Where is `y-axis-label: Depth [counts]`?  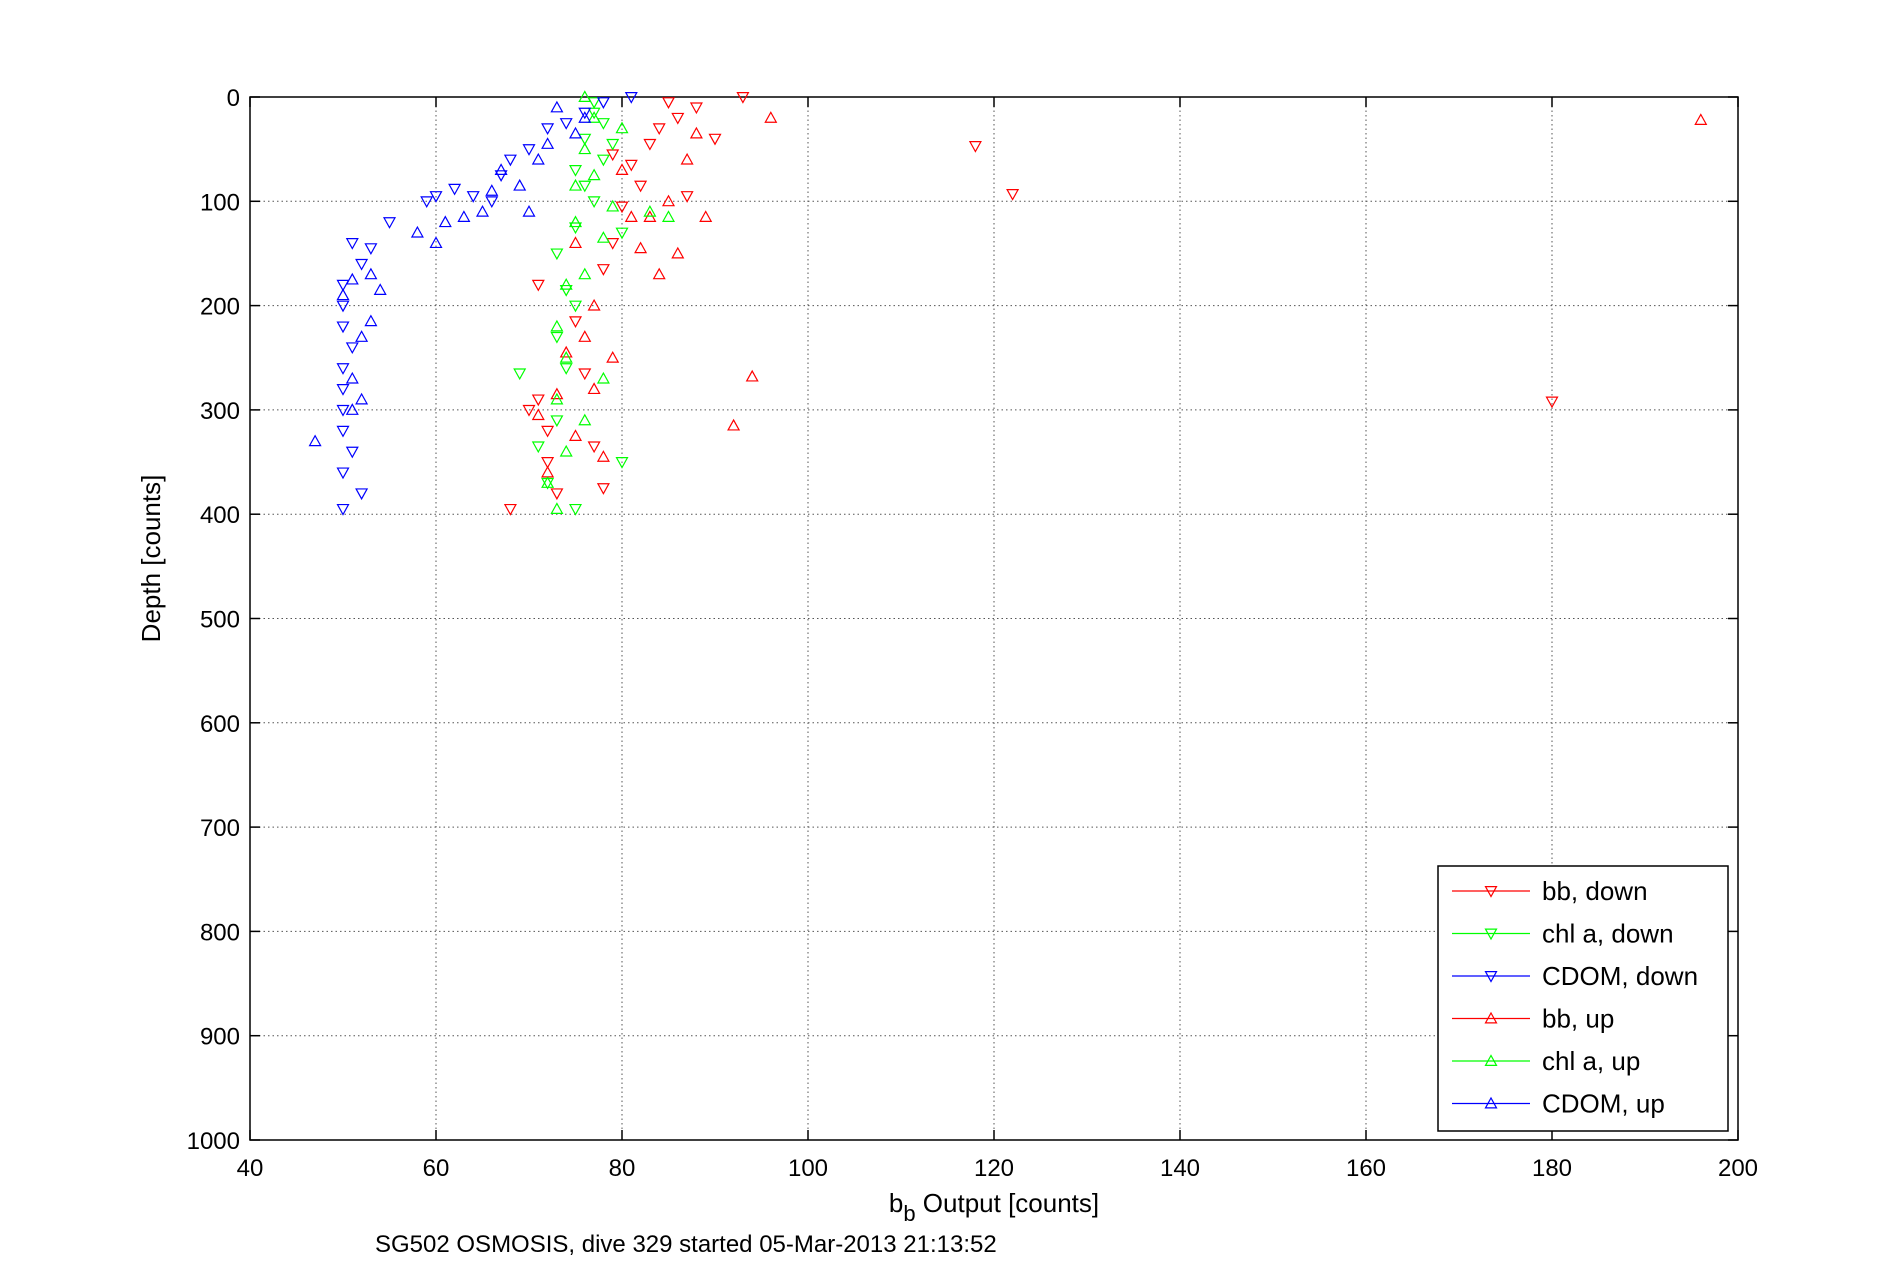
y-axis-label: Depth [counts] is located at coordinates (151, 559).